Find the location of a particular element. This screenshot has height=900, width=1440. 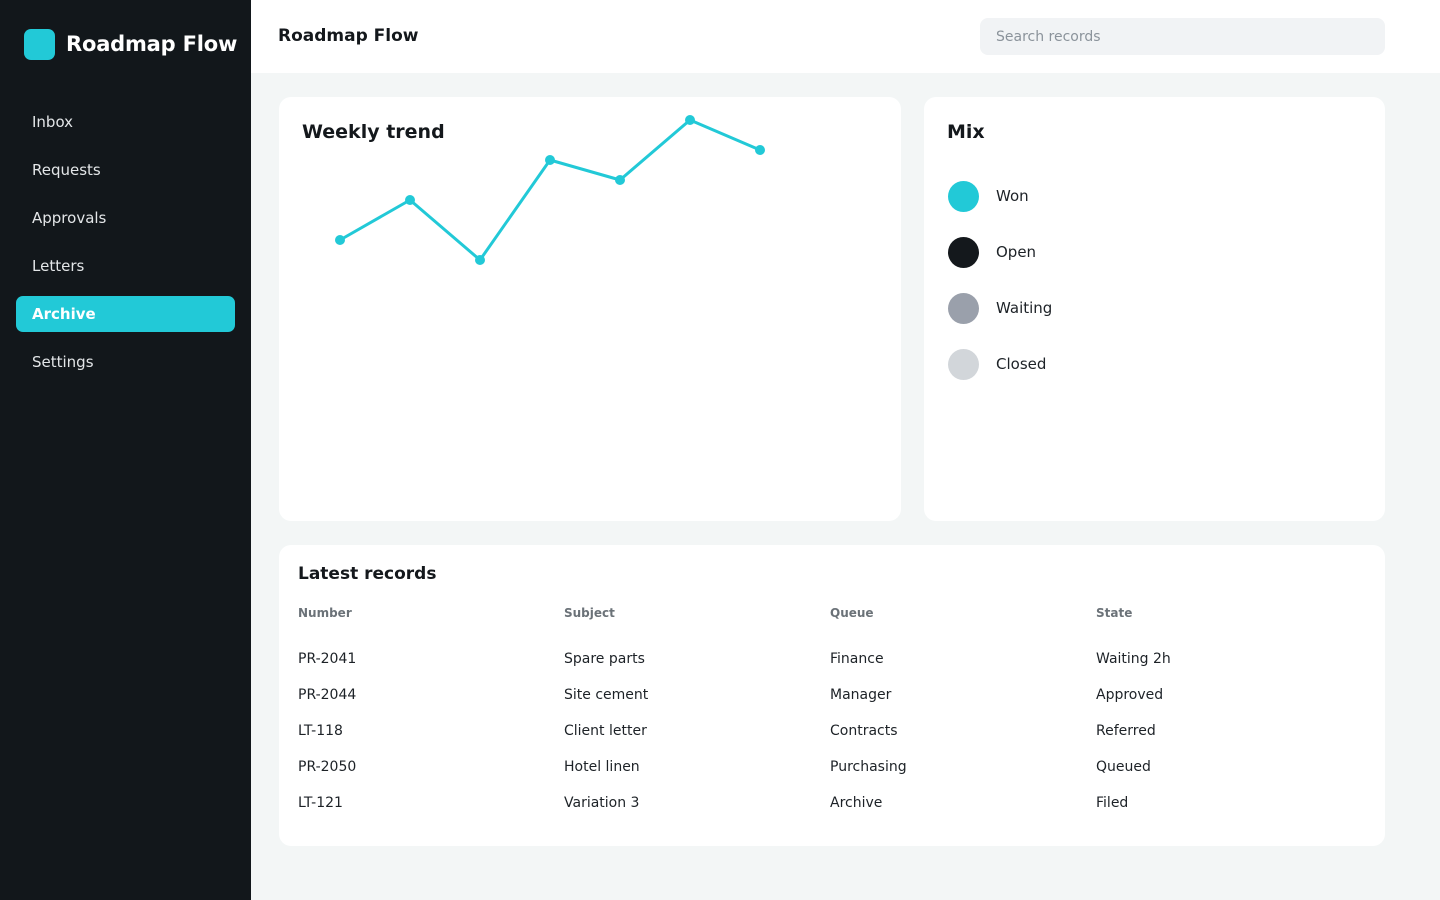

mix-item-open: Open is located at coordinates (1000, 252).